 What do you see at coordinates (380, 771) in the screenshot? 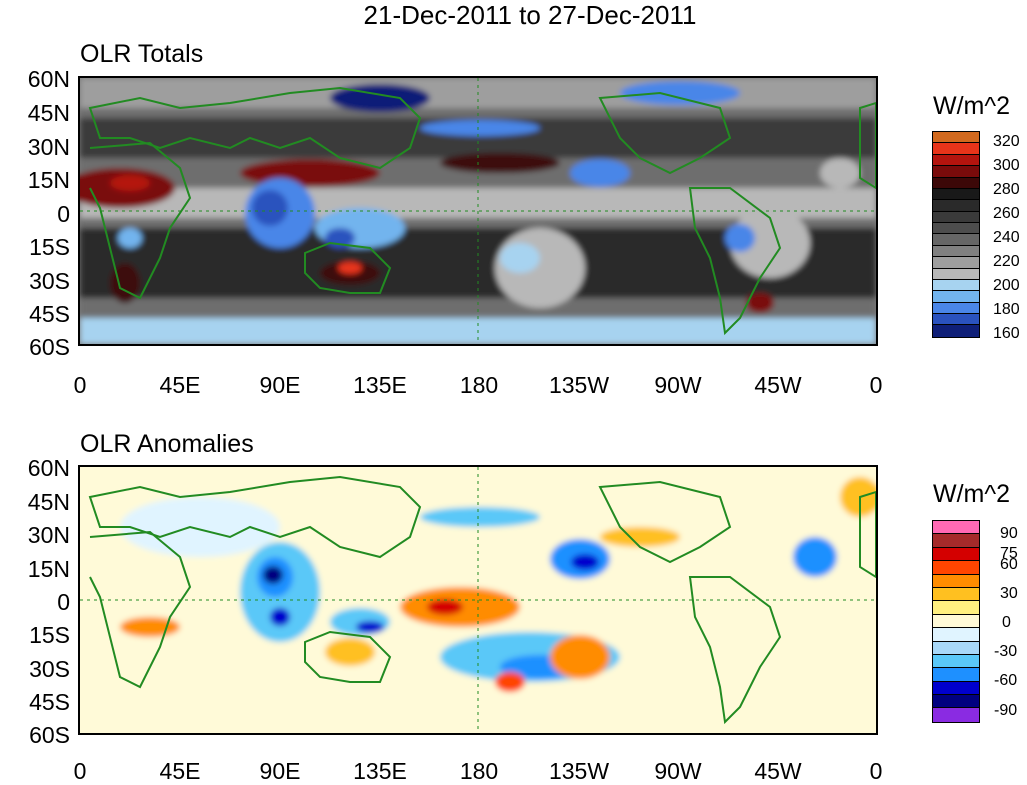
I see `anomalies-x-tick: 135E` at bounding box center [380, 771].